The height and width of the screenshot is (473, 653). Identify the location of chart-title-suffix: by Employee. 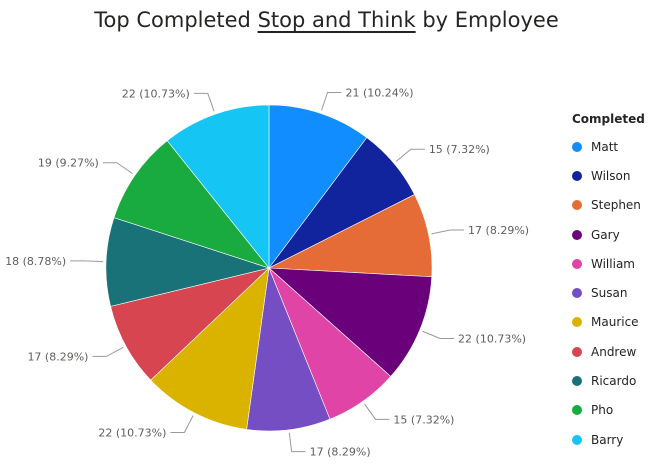
(490, 20).